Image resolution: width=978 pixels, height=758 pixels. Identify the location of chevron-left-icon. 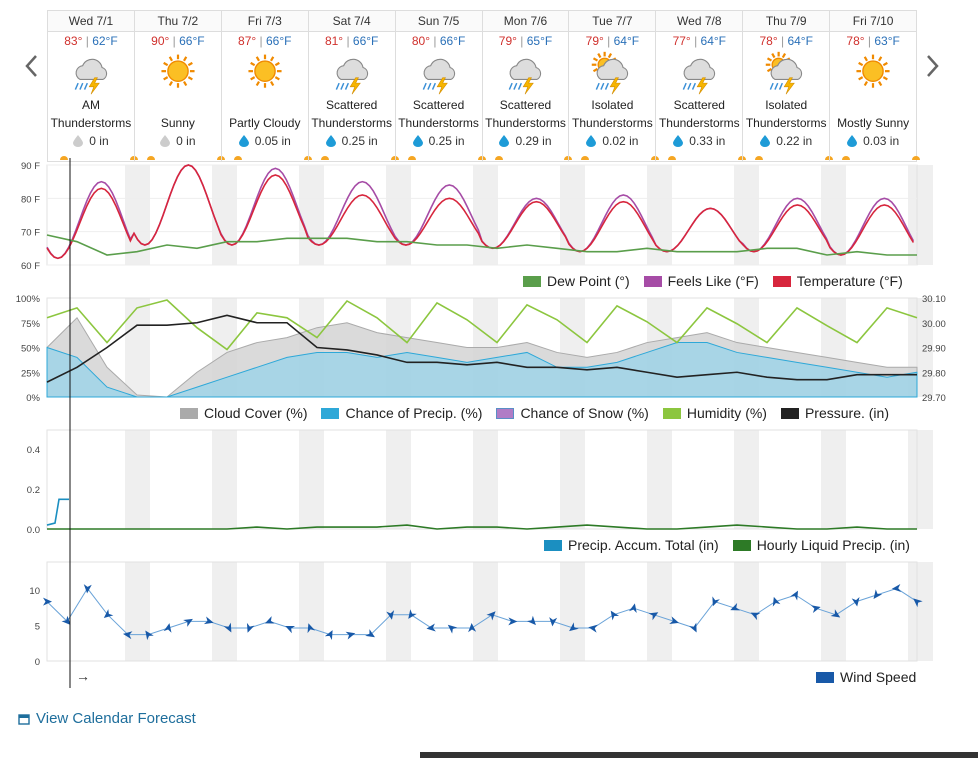
(31, 66).